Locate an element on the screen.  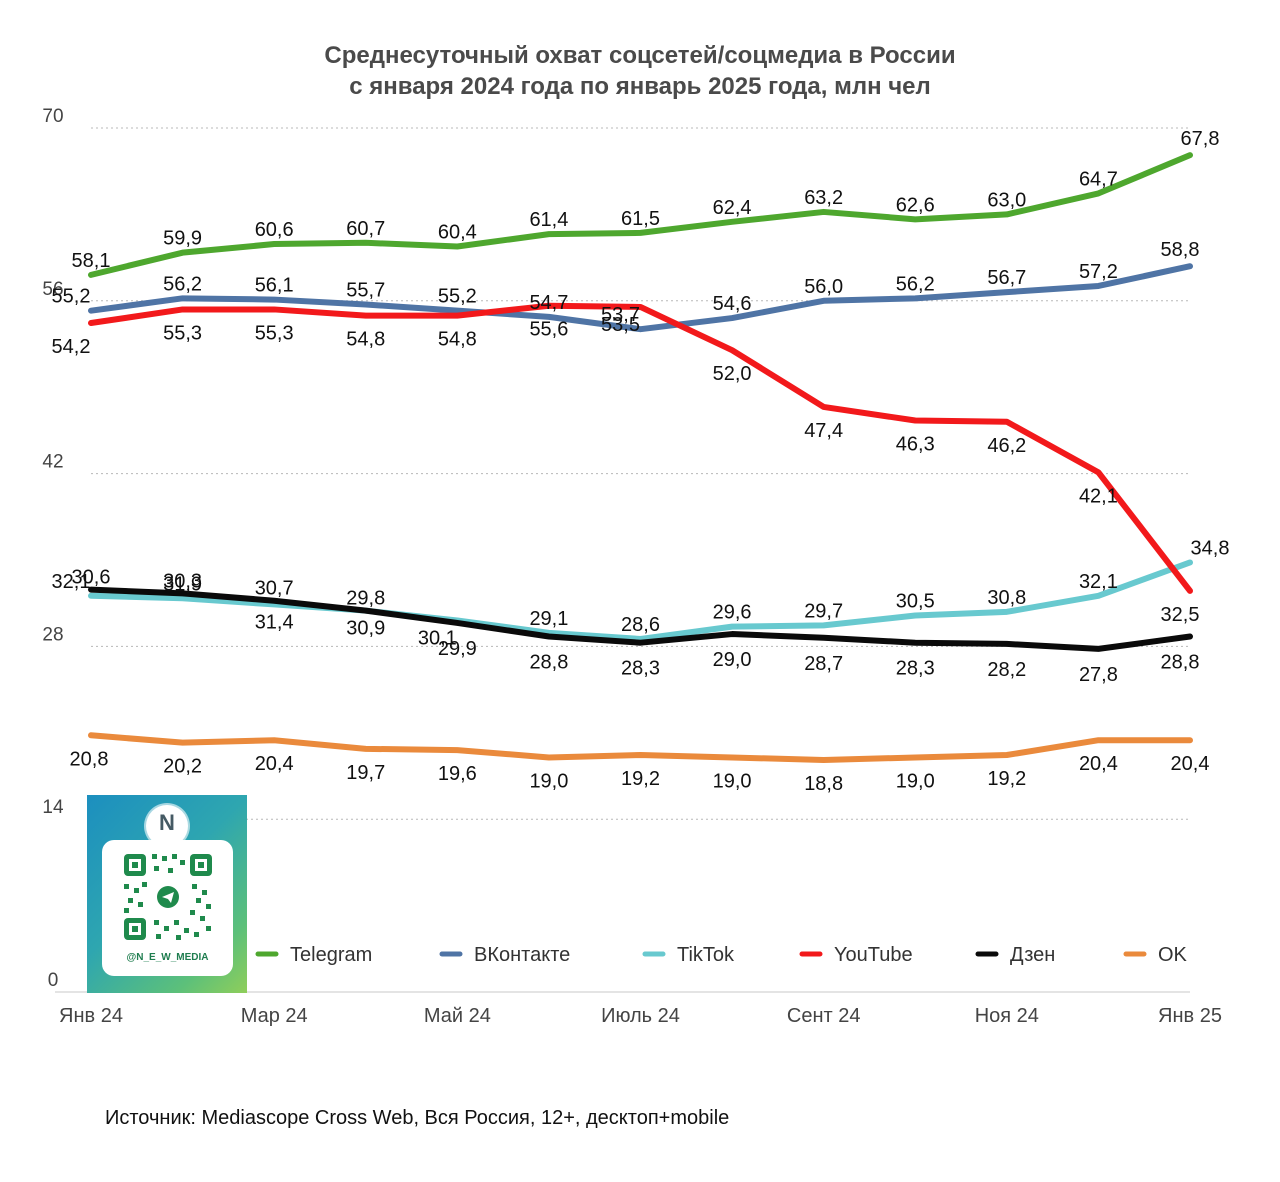
data-label: 54,7 is located at coordinates (548, 303).